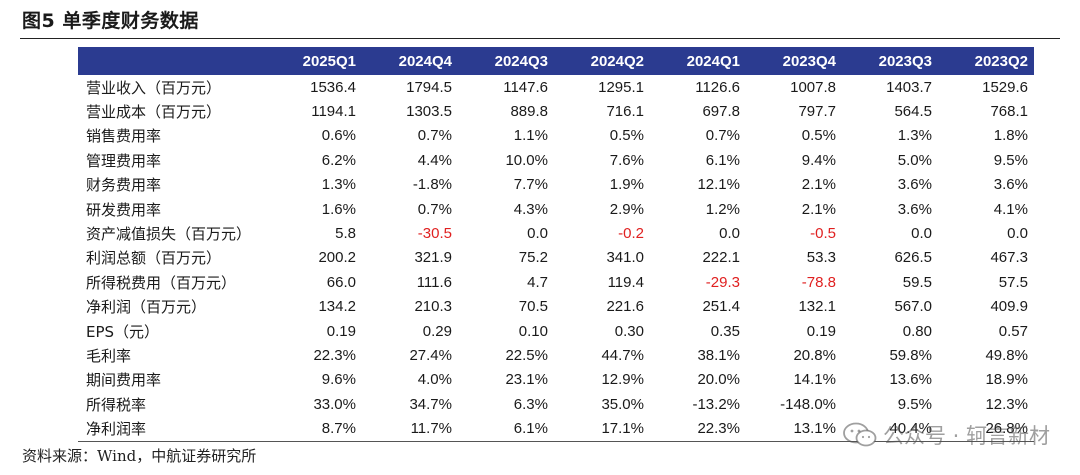  Describe the element at coordinates (172, 61) in the screenshot. I see `header-corner` at that location.